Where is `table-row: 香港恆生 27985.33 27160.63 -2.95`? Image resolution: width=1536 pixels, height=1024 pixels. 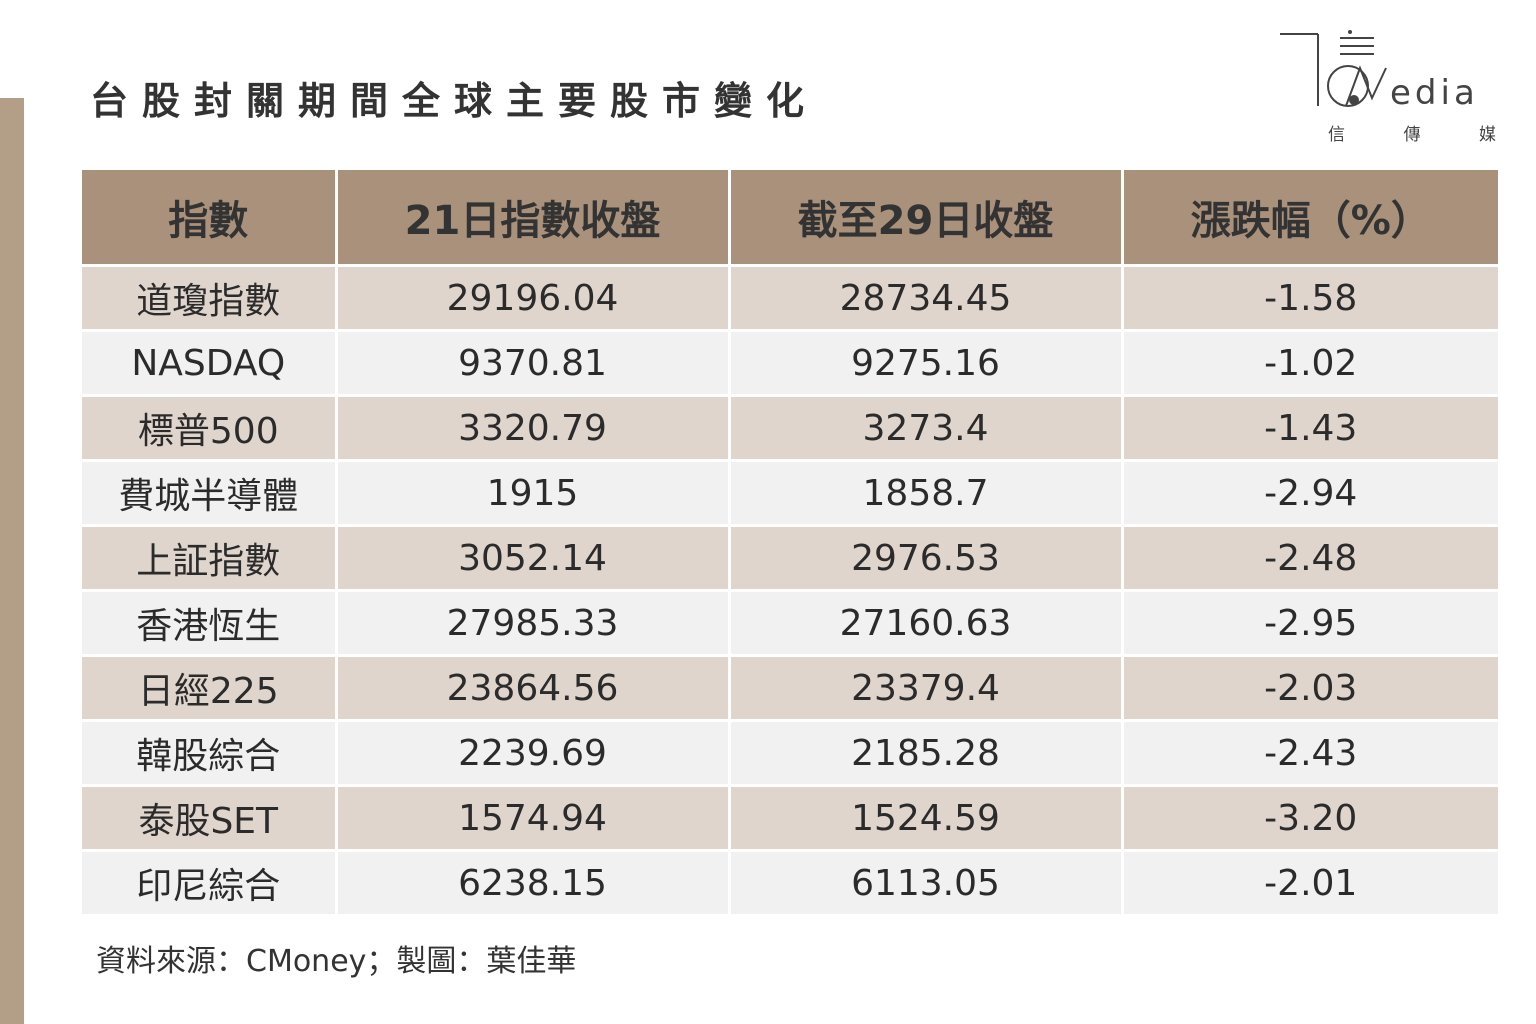 table-row: 香港恆生 27985.33 27160.63 -2.95 is located at coordinates (790, 623).